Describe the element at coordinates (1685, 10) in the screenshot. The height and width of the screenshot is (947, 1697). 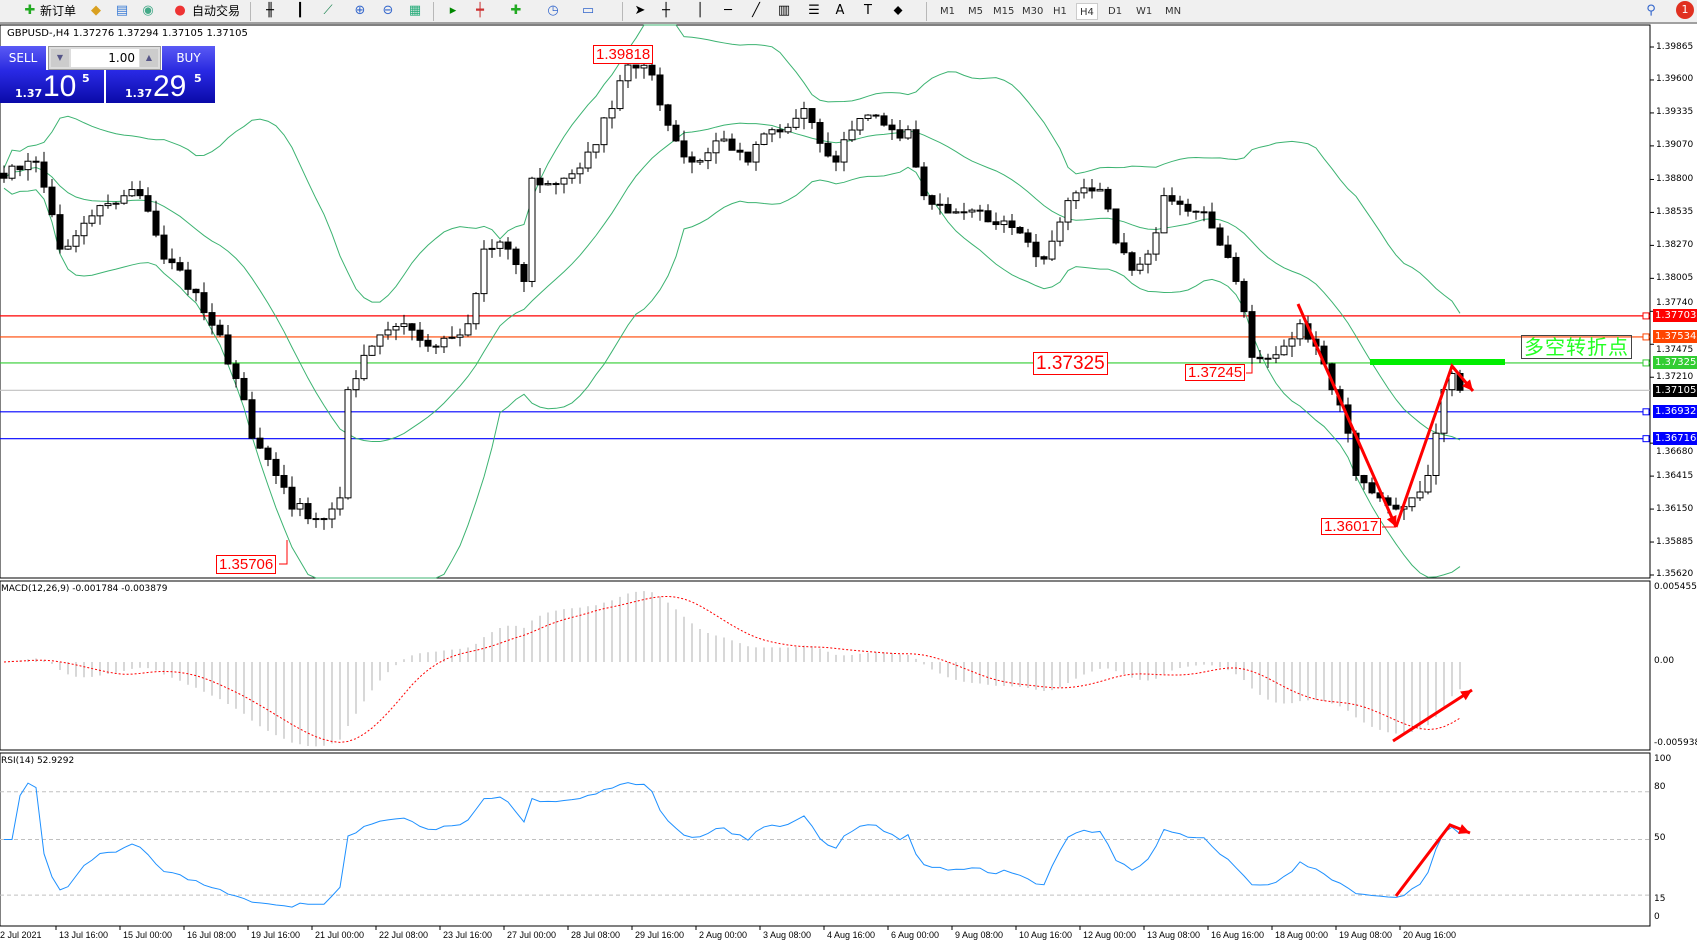
I see `notification-badge: 1` at that location.